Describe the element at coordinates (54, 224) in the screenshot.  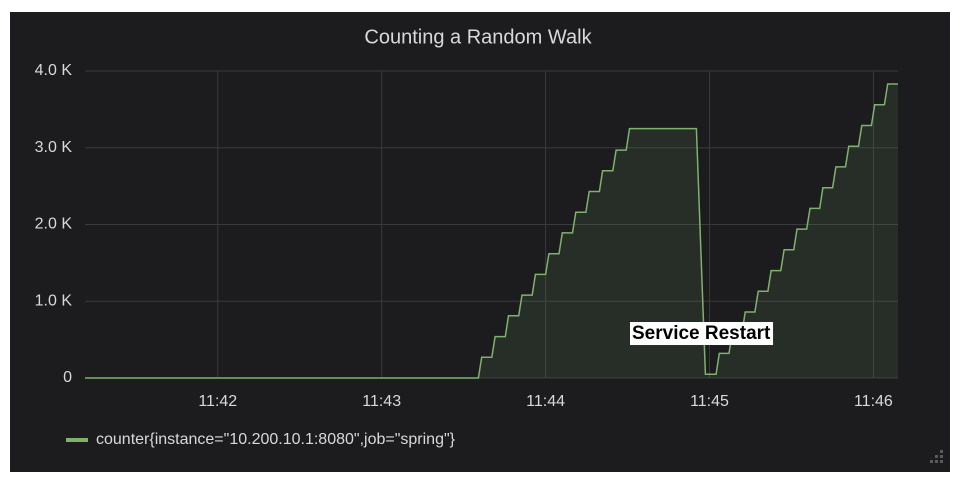
I see `y-tick-label: 2.0 K` at that location.